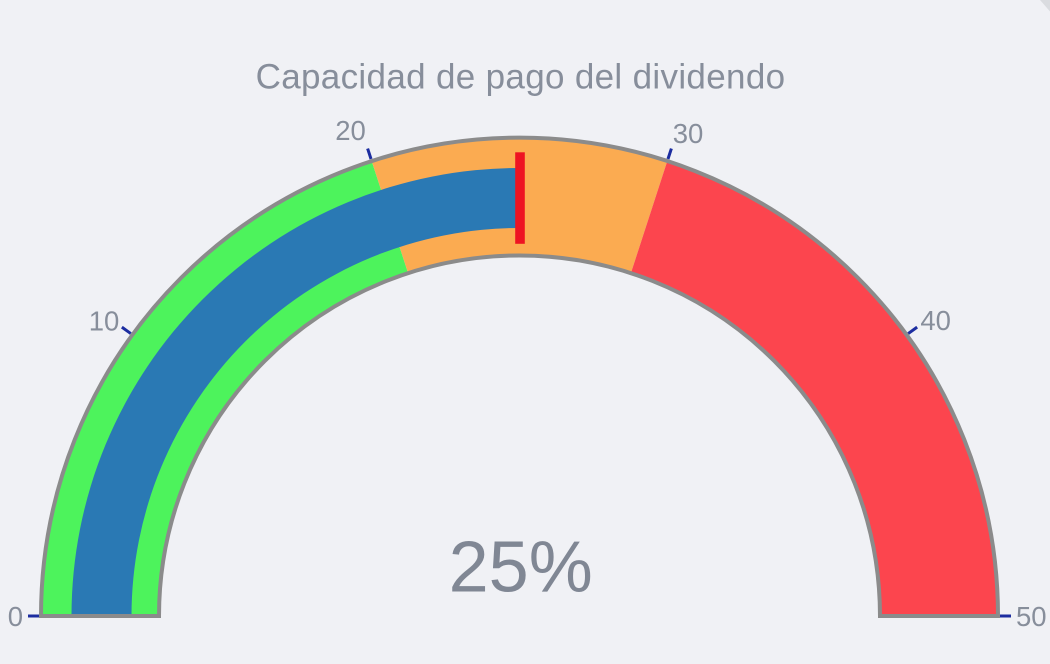  Describe the element at coordinates (15, 616) in the screenshot. I see `svg-text: 0` at that location.